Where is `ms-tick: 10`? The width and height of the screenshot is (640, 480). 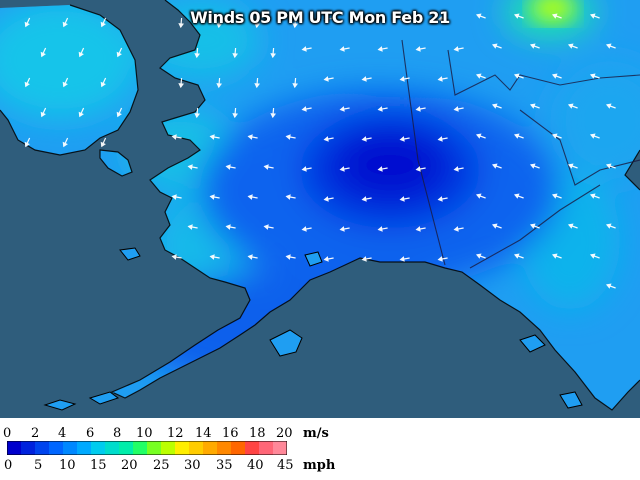
ms-tick: 10 is located at coordinates (144, 433).